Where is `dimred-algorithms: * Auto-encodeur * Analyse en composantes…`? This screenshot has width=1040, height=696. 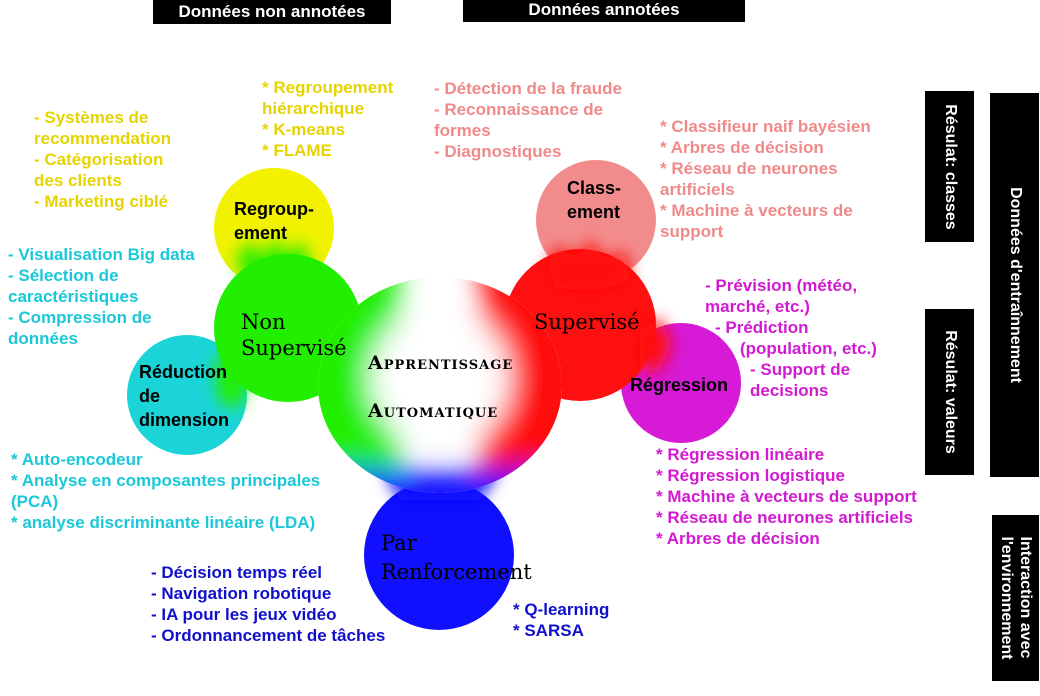
dimred-algorithms: * Auto-encodeur * Analyse en composantes… is located at coordinates (166, 491).